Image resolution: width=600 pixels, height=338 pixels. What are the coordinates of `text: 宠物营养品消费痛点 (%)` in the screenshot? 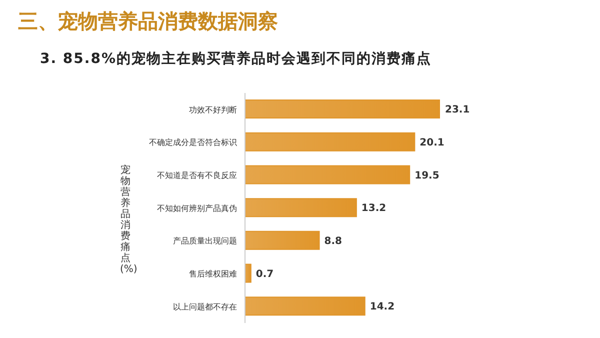 It's located at (129, 220).